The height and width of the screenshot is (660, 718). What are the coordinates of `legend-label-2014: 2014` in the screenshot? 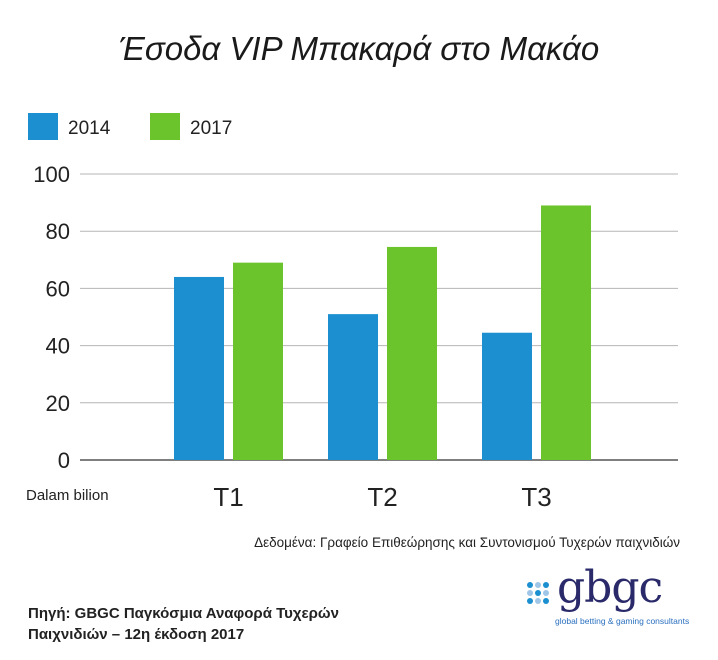 It's located at (89, 128).